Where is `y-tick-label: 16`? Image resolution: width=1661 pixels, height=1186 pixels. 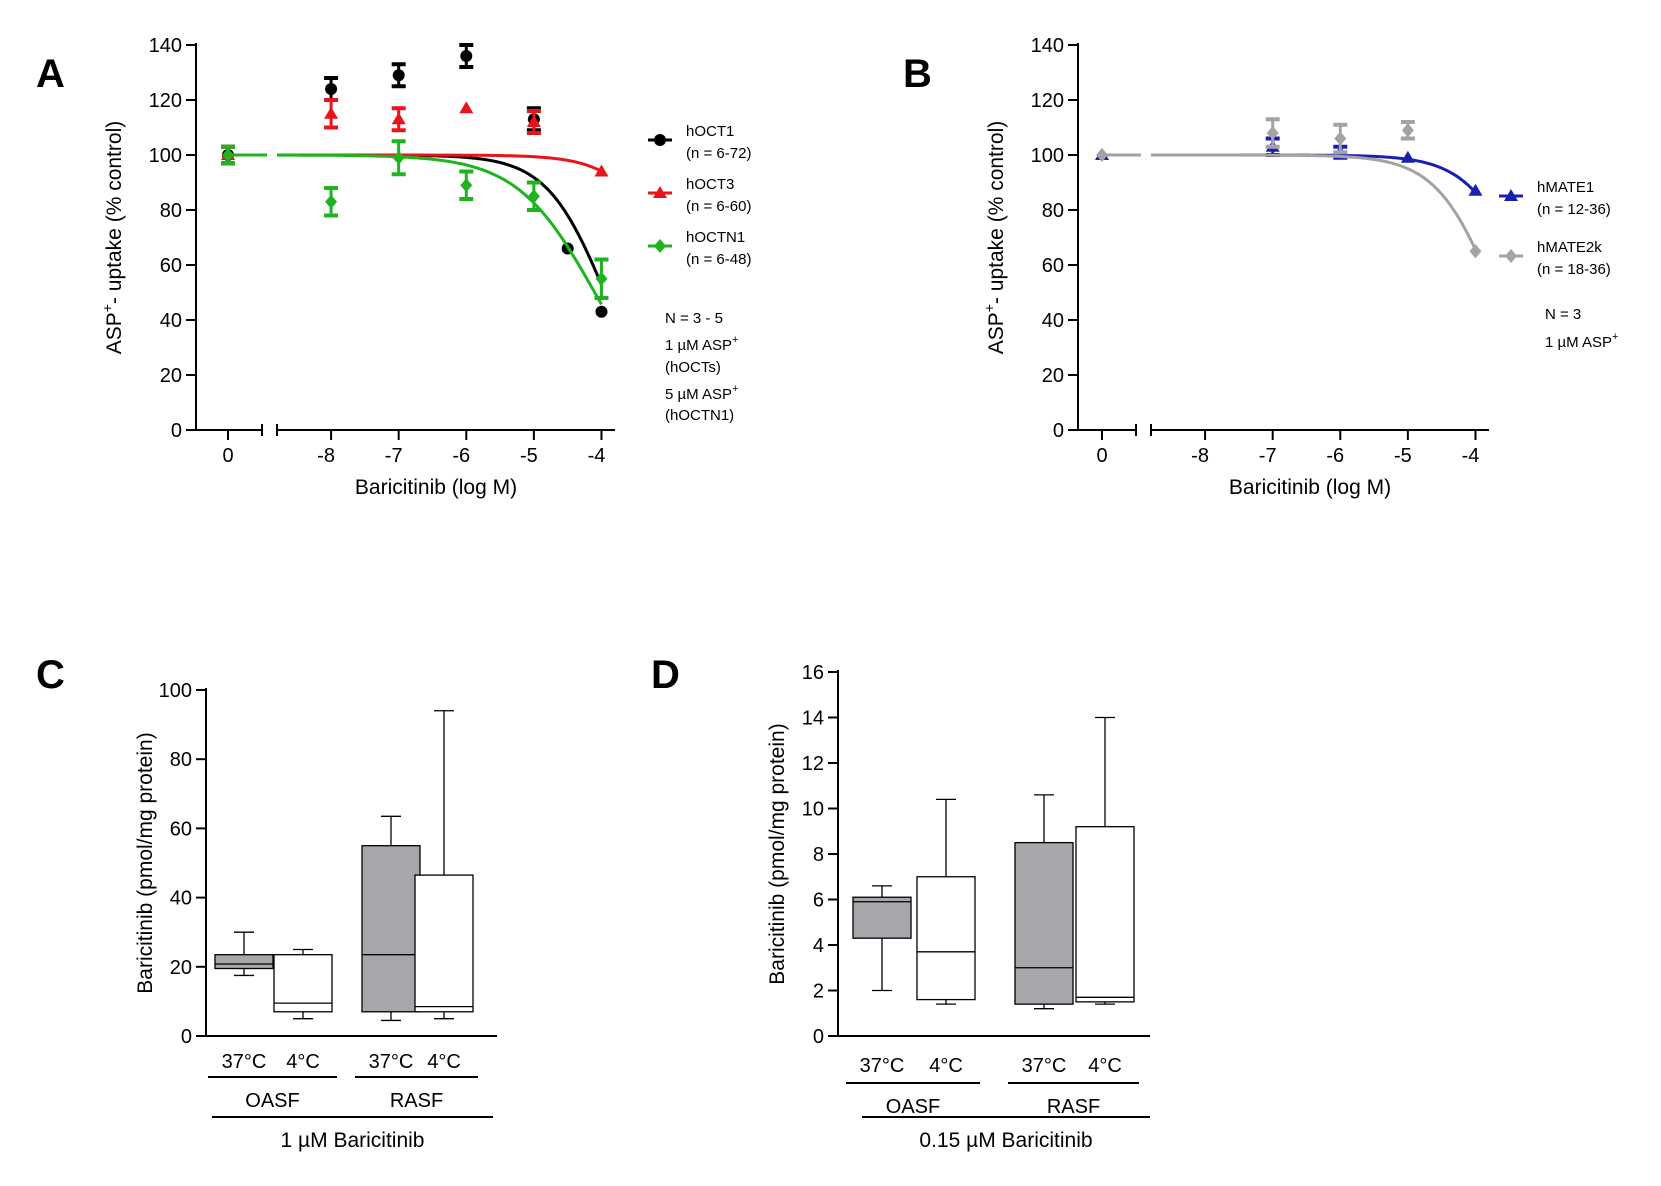 y-tick-label: 16 is located at coordinates (813, 673).